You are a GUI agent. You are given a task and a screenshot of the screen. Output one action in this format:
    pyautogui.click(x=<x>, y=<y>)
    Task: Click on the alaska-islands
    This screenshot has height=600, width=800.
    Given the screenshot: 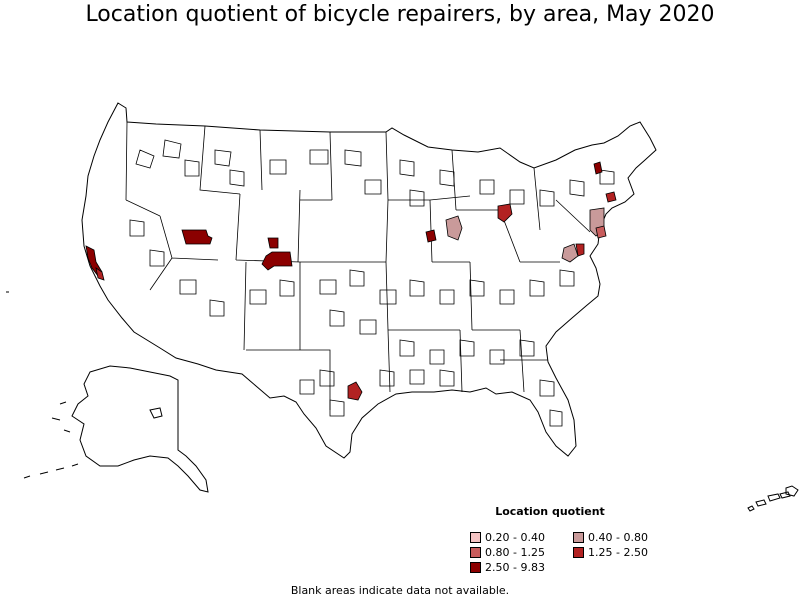 What is the action you would take?
    pyautogui.click(x=93, y=440)
    